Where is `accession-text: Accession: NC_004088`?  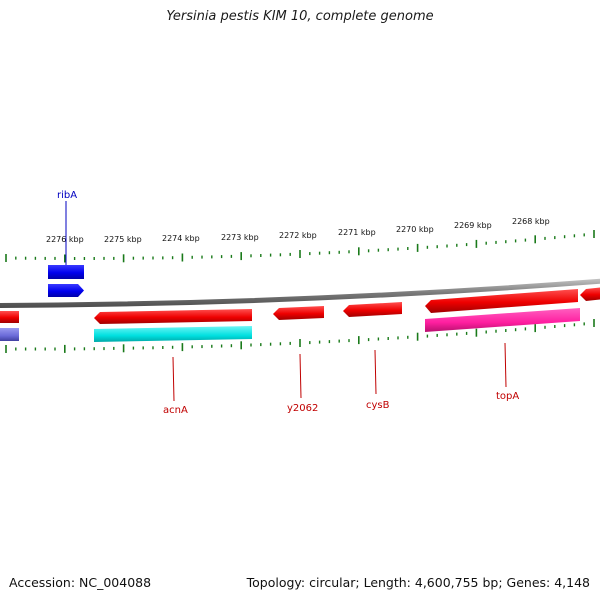 accession-text: Accession: NC_004088 is located at coordinates (80, 582).